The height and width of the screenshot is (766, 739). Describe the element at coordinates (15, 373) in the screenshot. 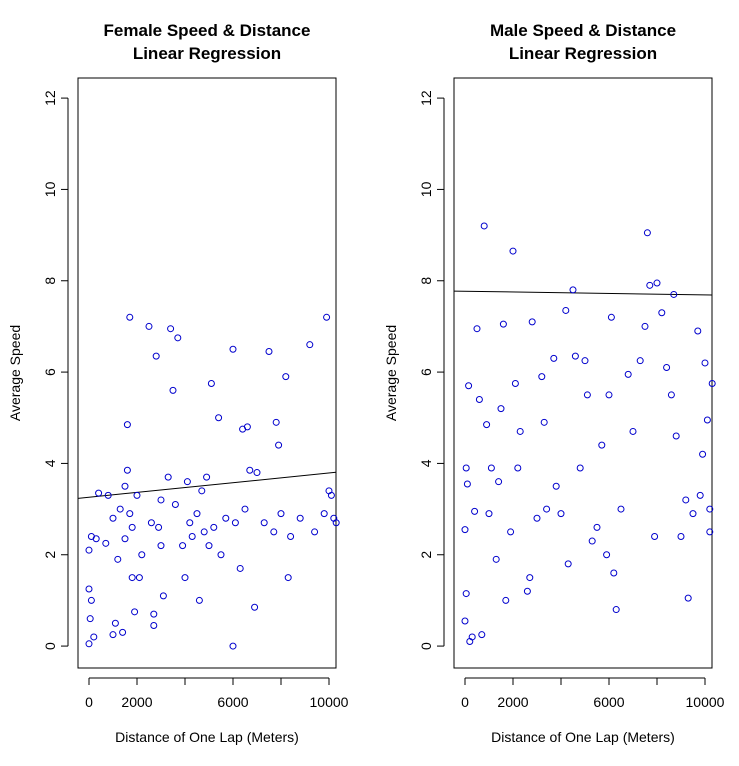

I see `y-axis-label: Average Speed` at that location.